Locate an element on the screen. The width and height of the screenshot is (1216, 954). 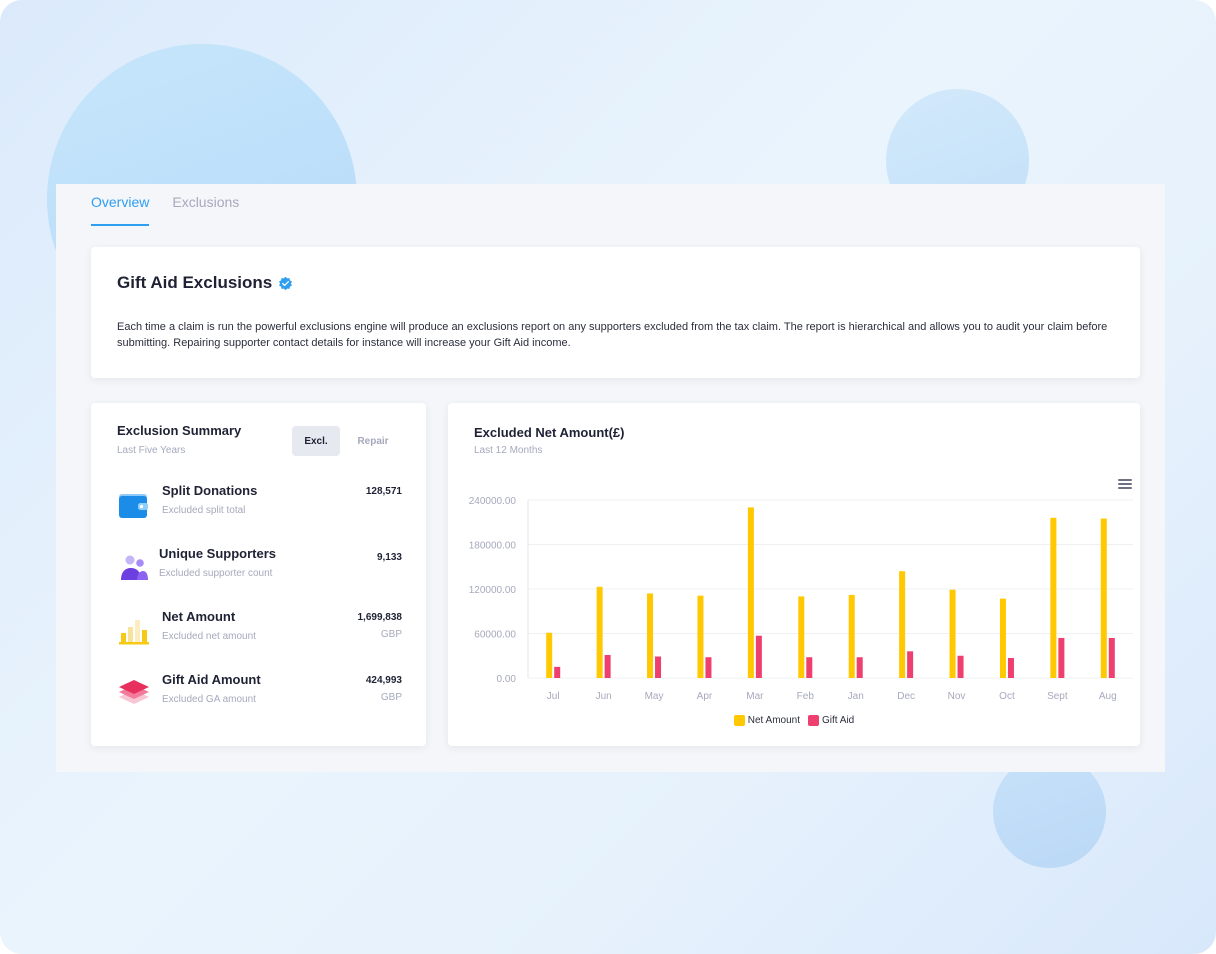
chart-legend: Net Amount Gift Aid is located at coordinates (794, 720).